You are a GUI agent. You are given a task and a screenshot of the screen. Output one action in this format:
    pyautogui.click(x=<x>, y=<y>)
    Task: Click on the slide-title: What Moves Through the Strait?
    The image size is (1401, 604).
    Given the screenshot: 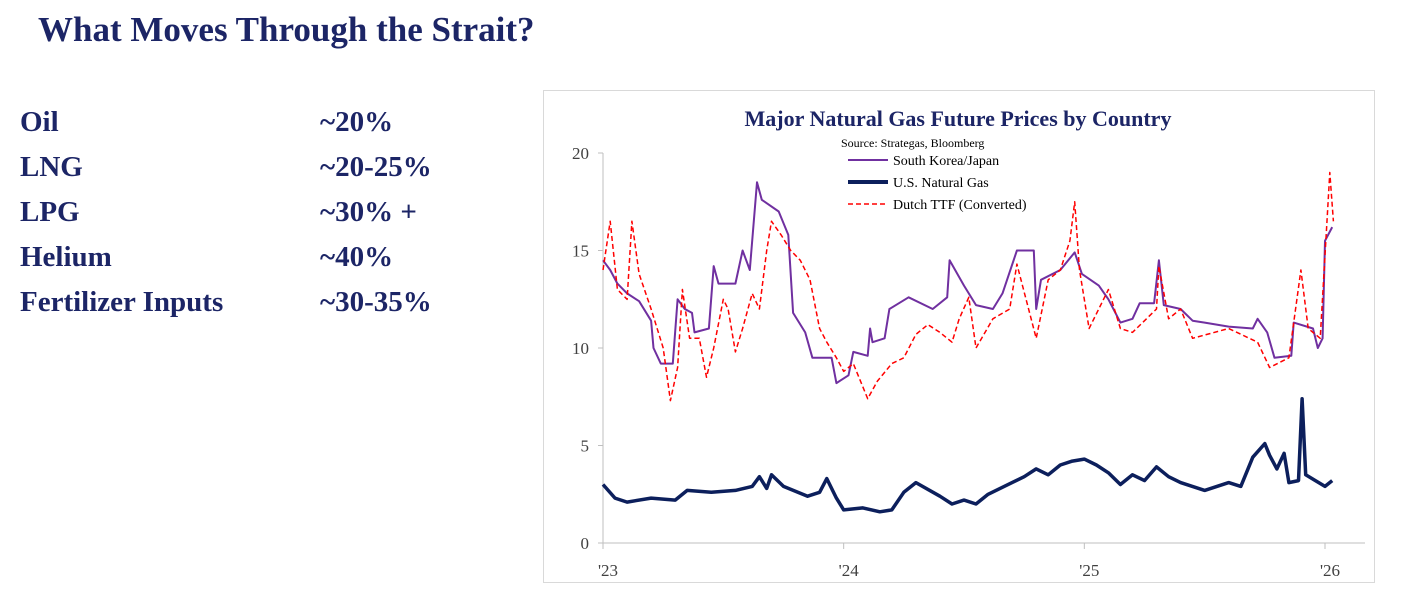 What is the action you would take?
    pyautogui.click(x=286, y=29)
    